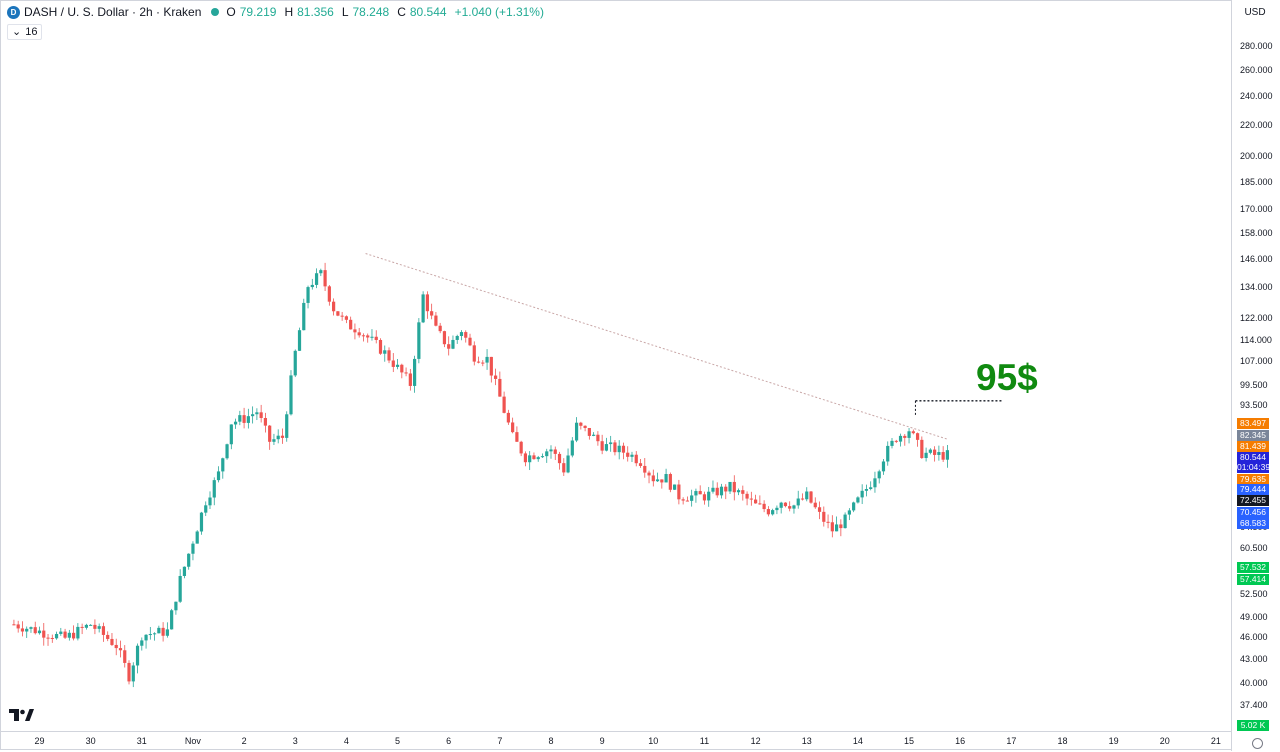  Describe the element at coordinates (345, 12) in the screenshot. I see `ohlc-low-label: L` at that location.